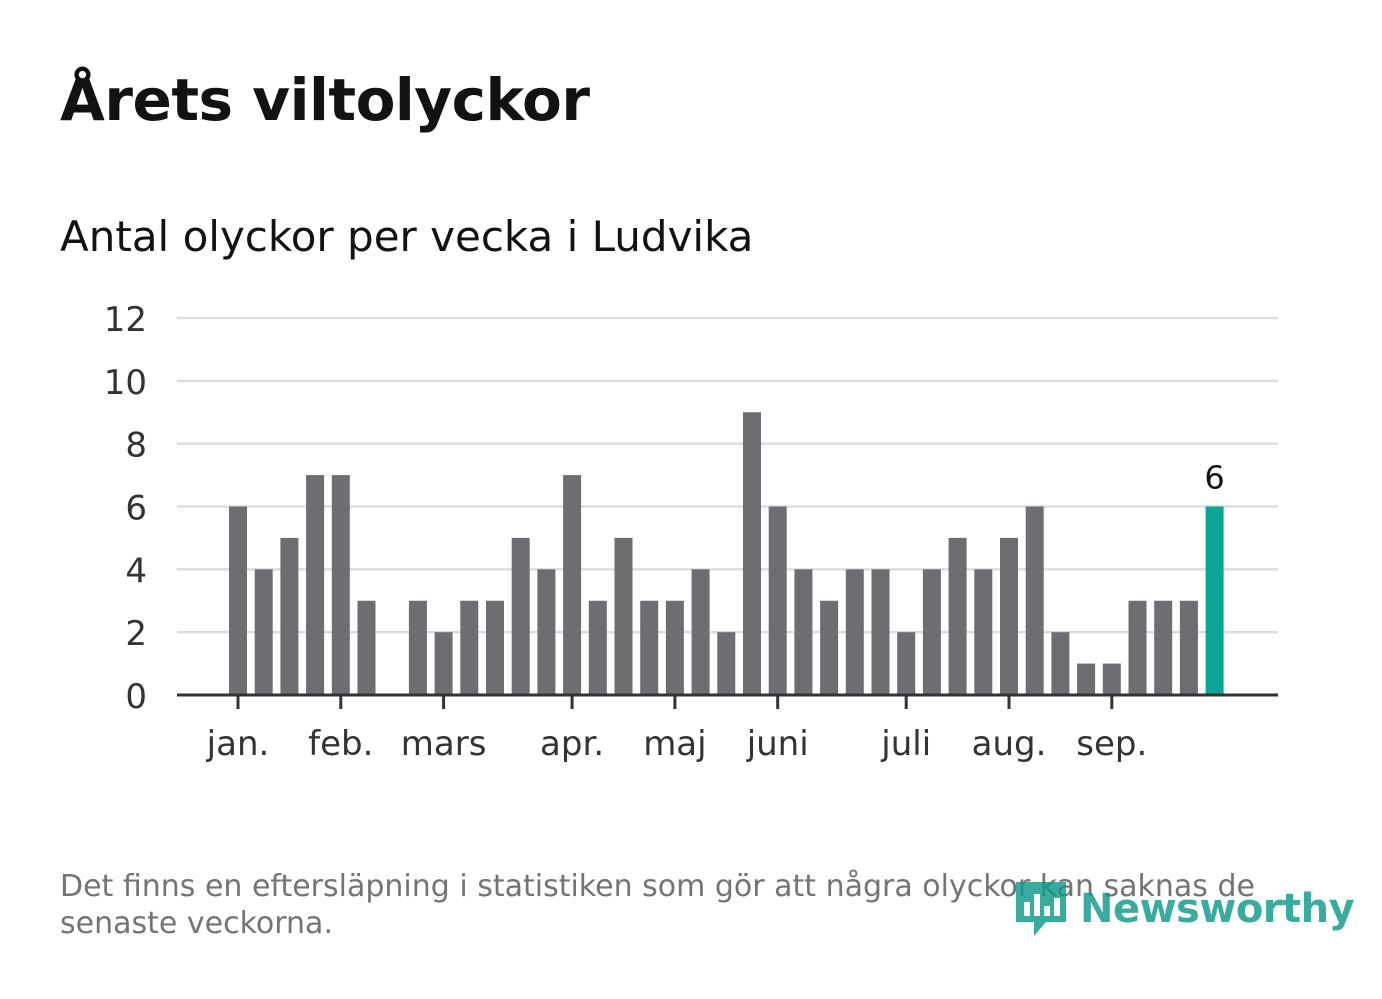 The image size is (1382, 999). I want to click on y-tick-label: 12, so click(125, 320).